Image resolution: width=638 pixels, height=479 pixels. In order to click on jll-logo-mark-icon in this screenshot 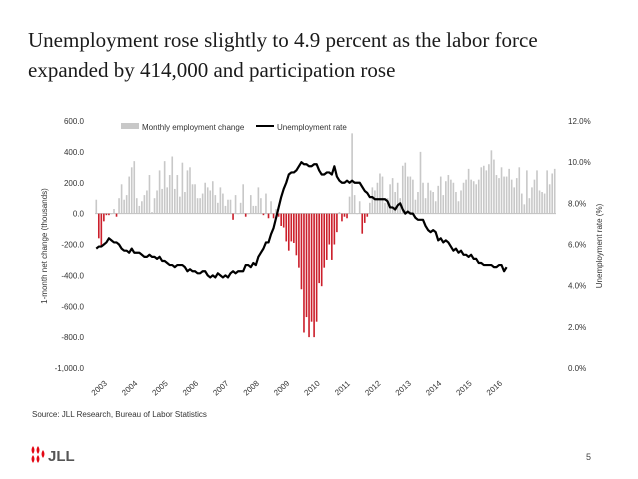, I will do `click(38, 454)`.